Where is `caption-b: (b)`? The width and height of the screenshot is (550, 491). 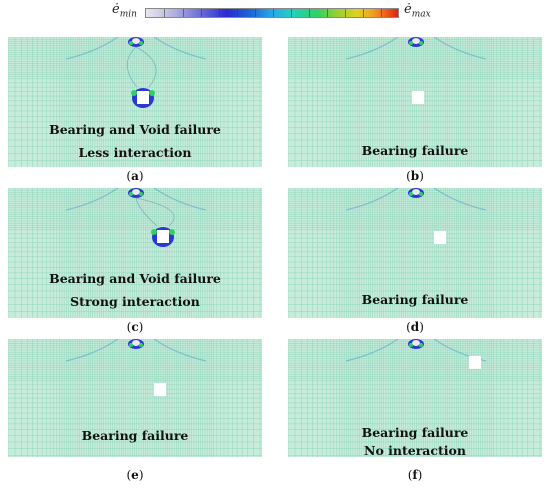 caption-b: (b) is located at coordinates (415, 176).